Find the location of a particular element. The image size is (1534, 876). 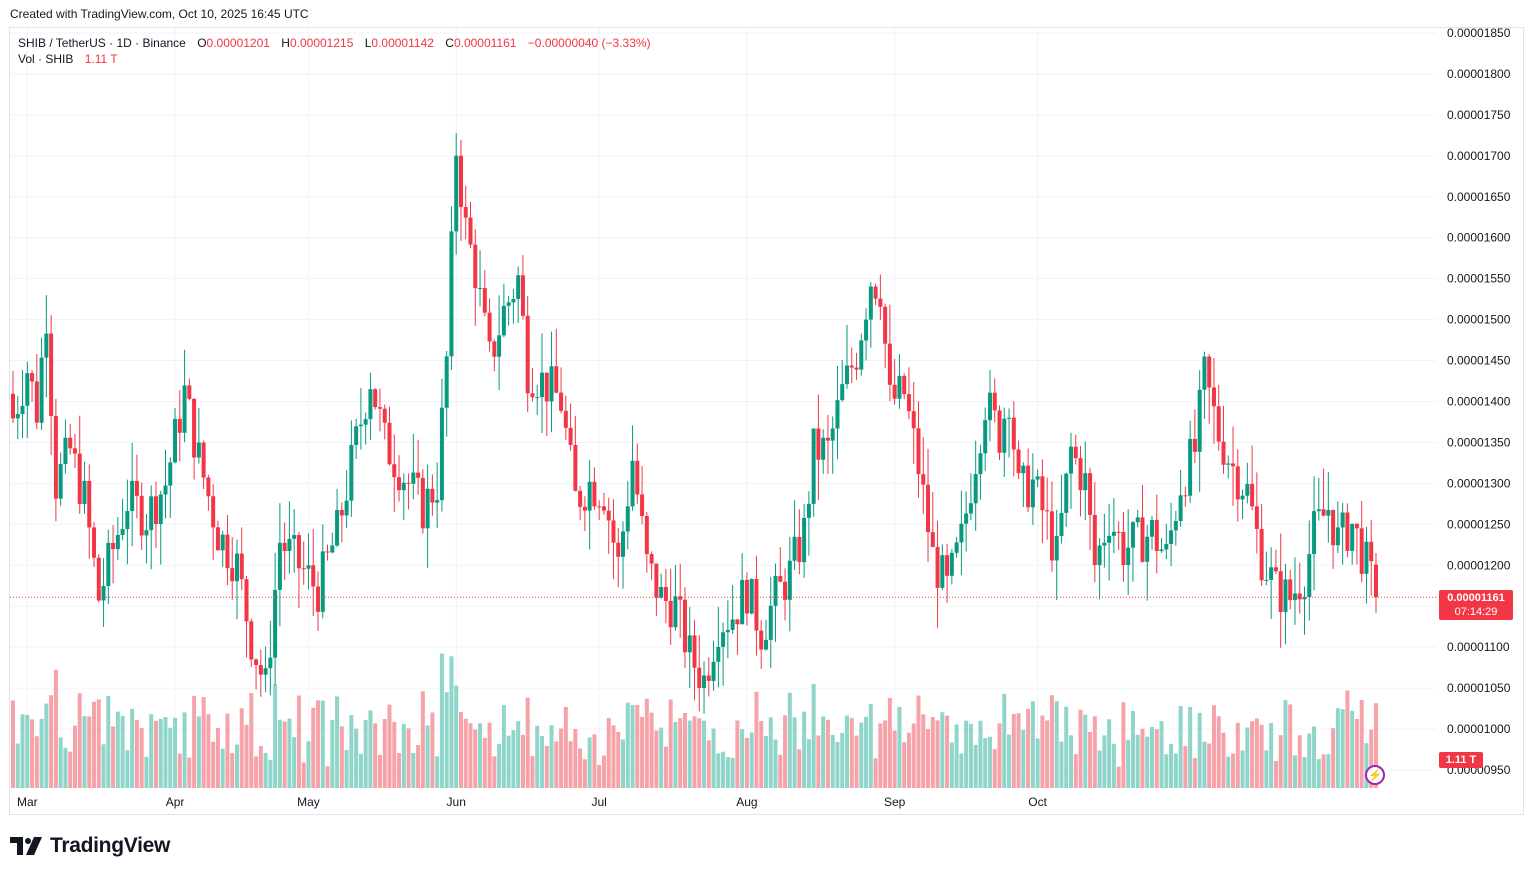

x-tick-label: Mar is located at coordinates (27, 802).